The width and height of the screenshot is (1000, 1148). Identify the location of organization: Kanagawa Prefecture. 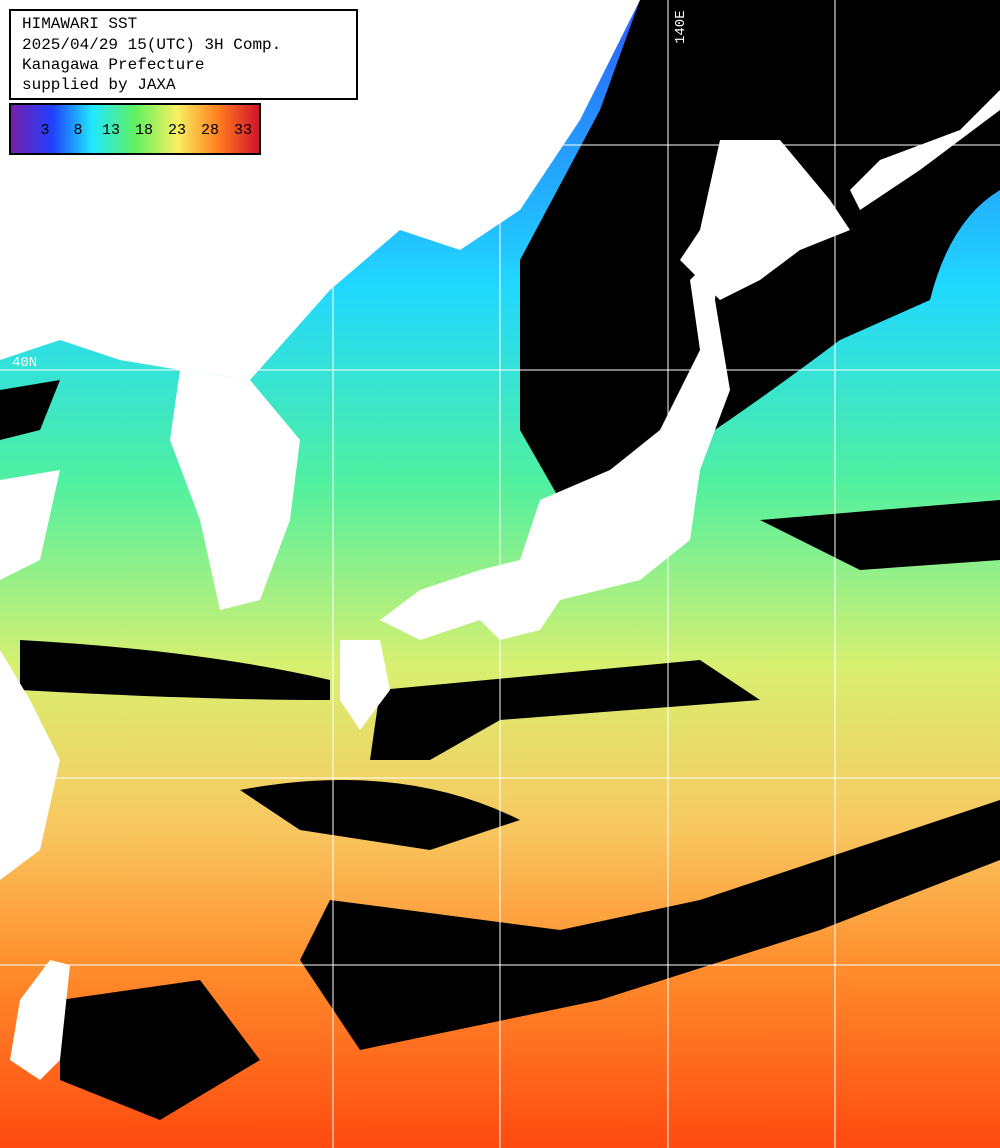
(113, 65).